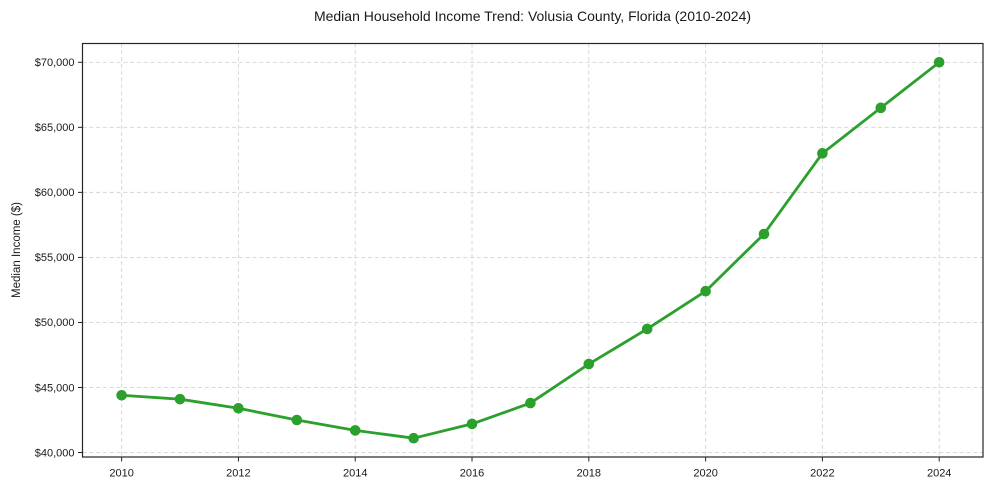 This screenshot has width=989, height=490. What do you see at coordinates (881, 108) in the screenshot?
I see `data-point-2023` at bounding box center [881, 108].